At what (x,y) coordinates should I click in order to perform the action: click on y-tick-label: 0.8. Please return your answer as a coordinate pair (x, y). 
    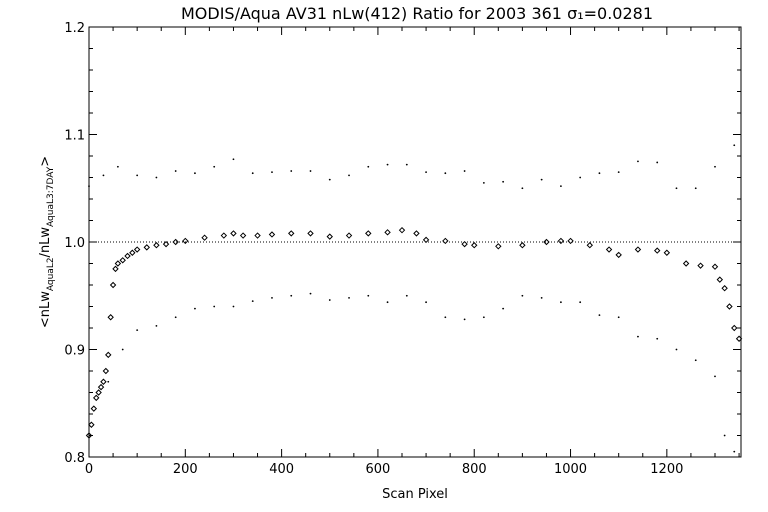
    Looking at the image, I should click on (74, 458).